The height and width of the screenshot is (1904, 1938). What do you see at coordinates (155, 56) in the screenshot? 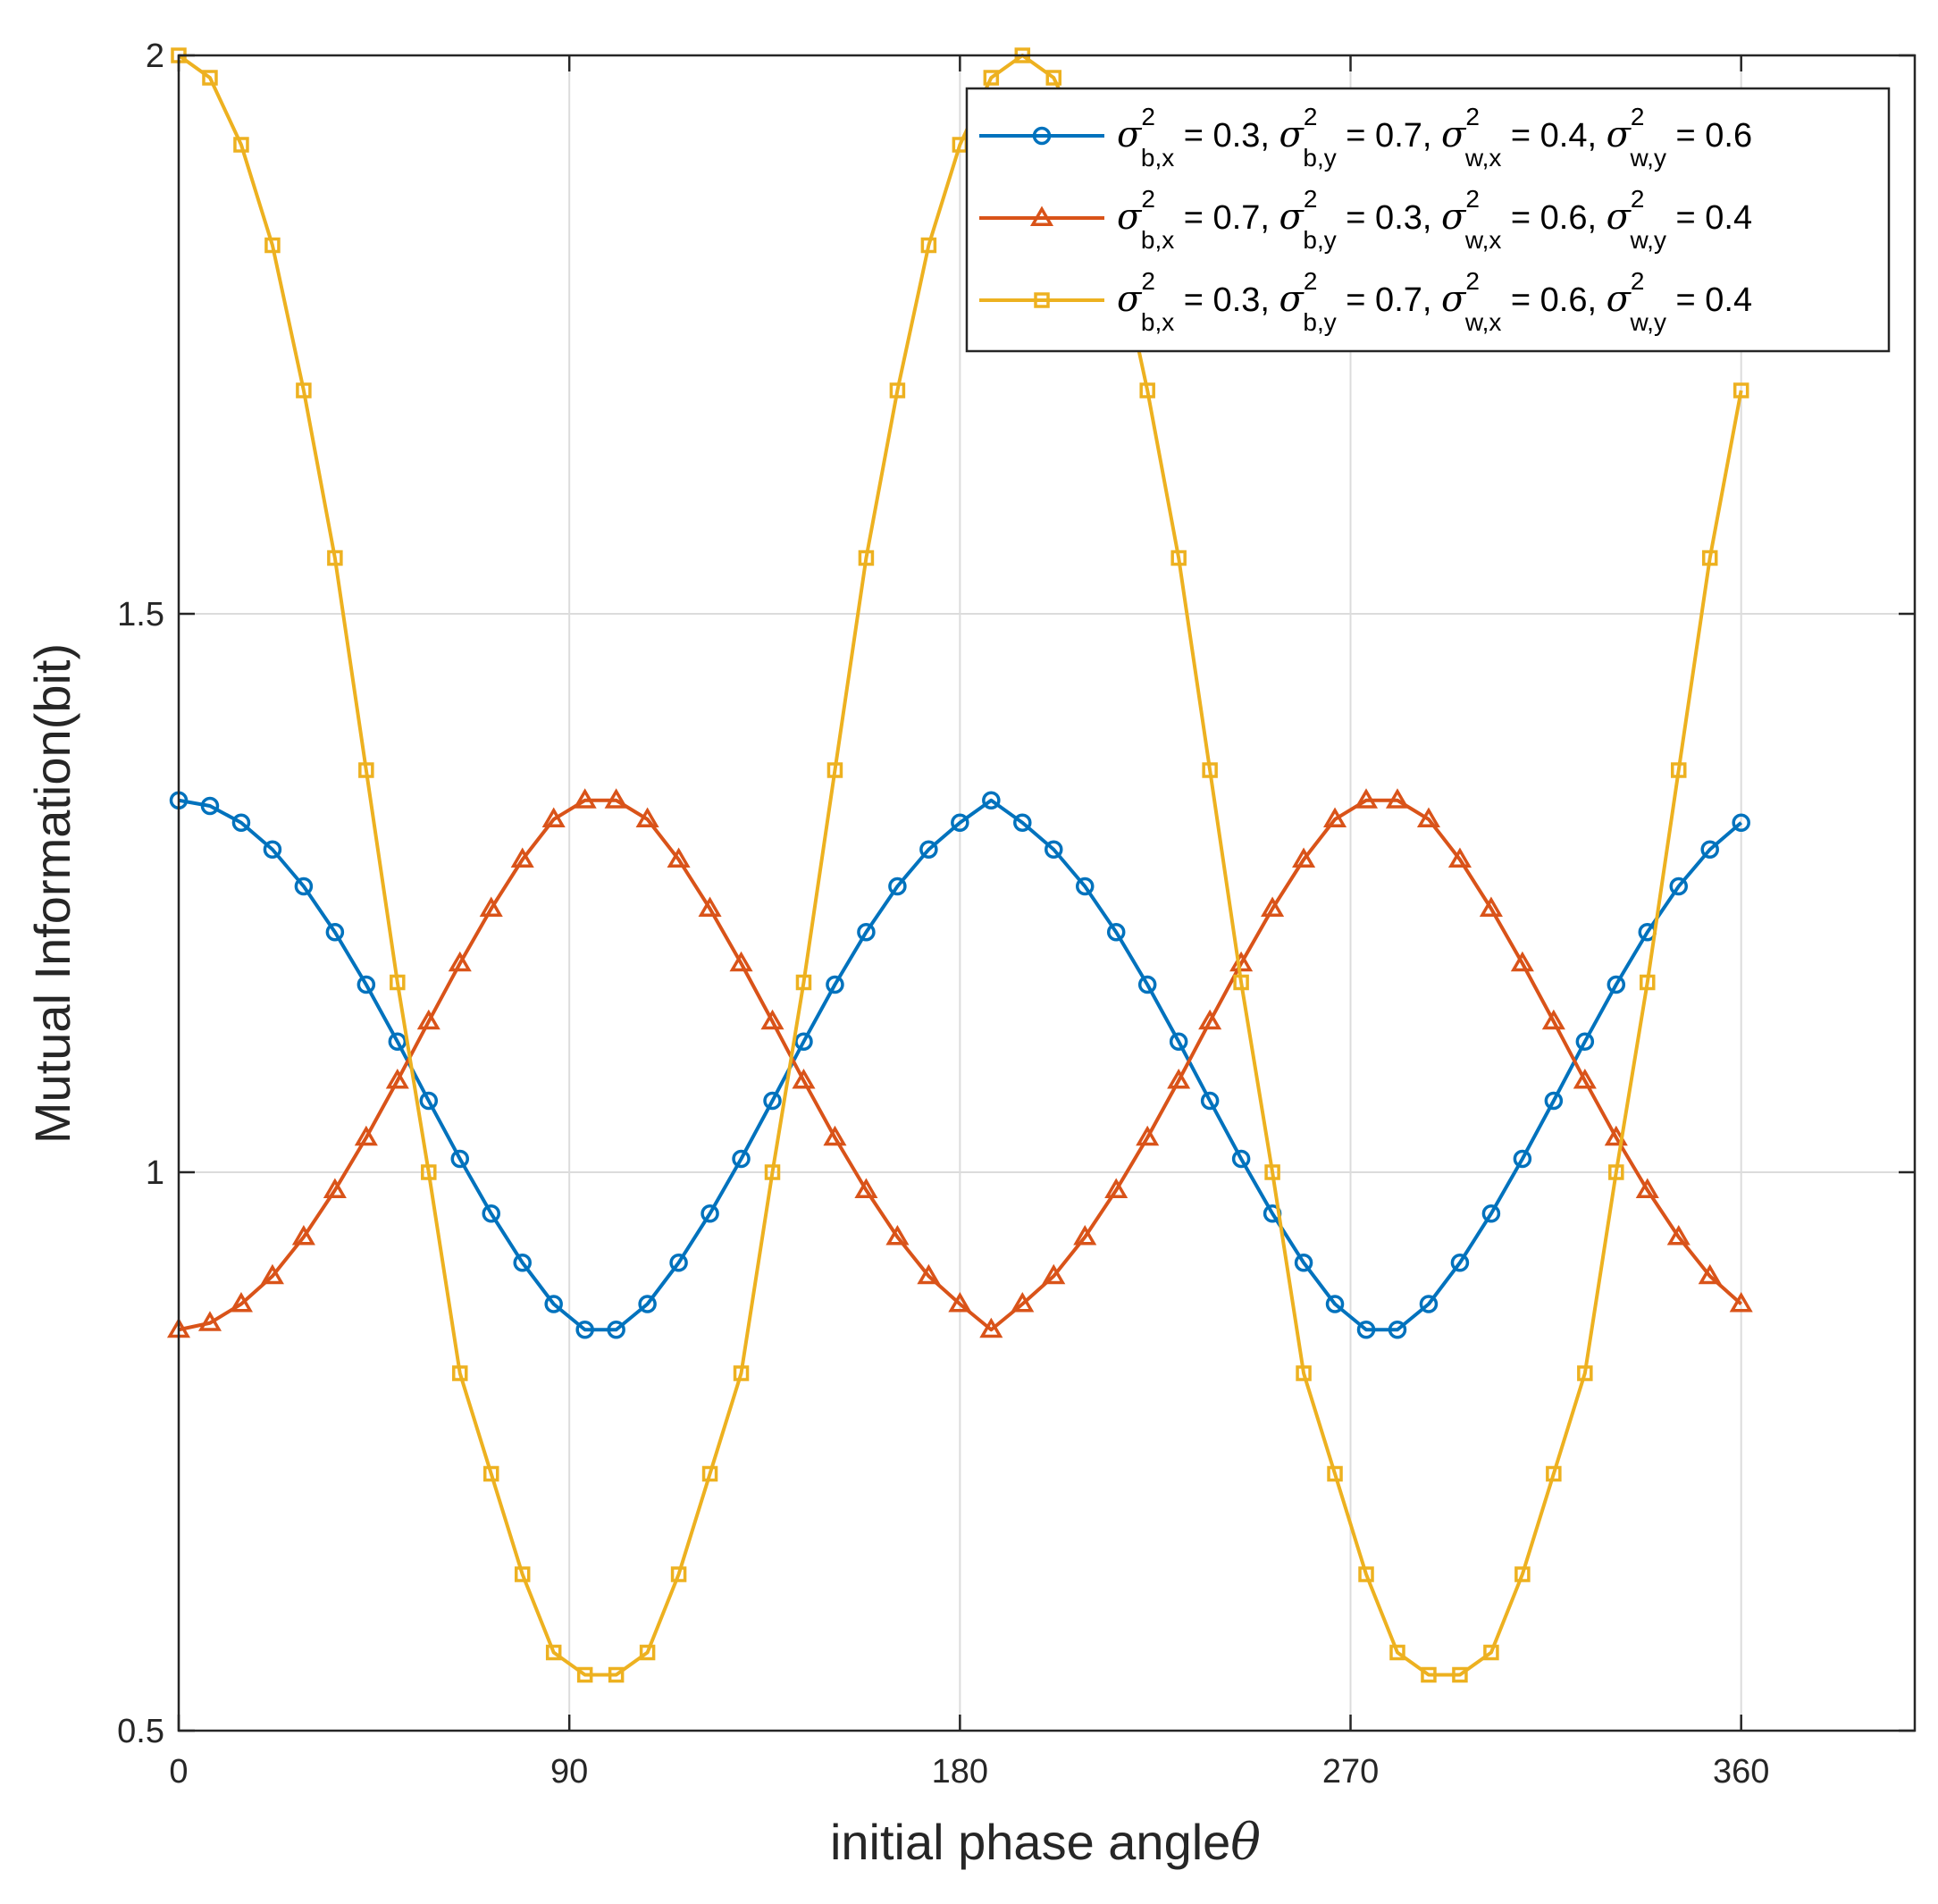
I see `y-tick-label: 2` at bounding box center [155, 56].